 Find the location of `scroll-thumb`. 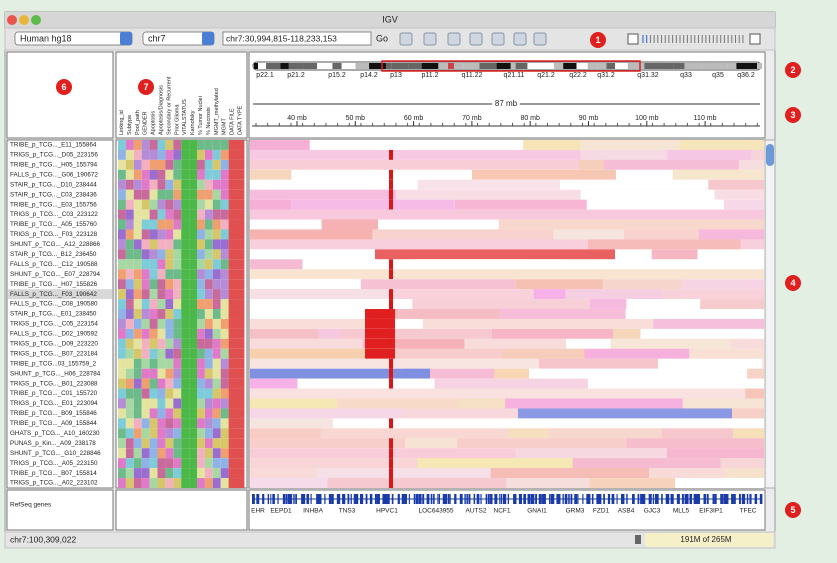

scroll-thumb is located at coordinates (770, 155).